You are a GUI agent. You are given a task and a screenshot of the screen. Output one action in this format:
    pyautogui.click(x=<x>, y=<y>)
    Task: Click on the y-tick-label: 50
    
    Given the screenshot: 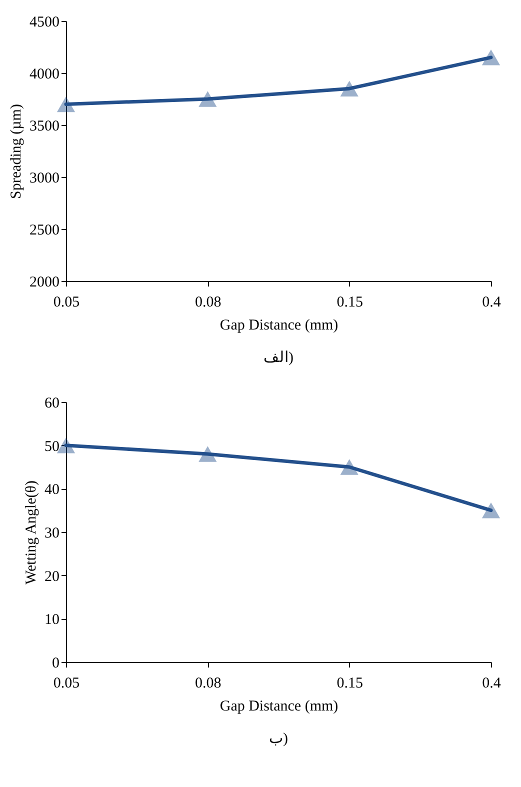 What is the action you would take?
    pyautogui.click(x=52, y=446)
    